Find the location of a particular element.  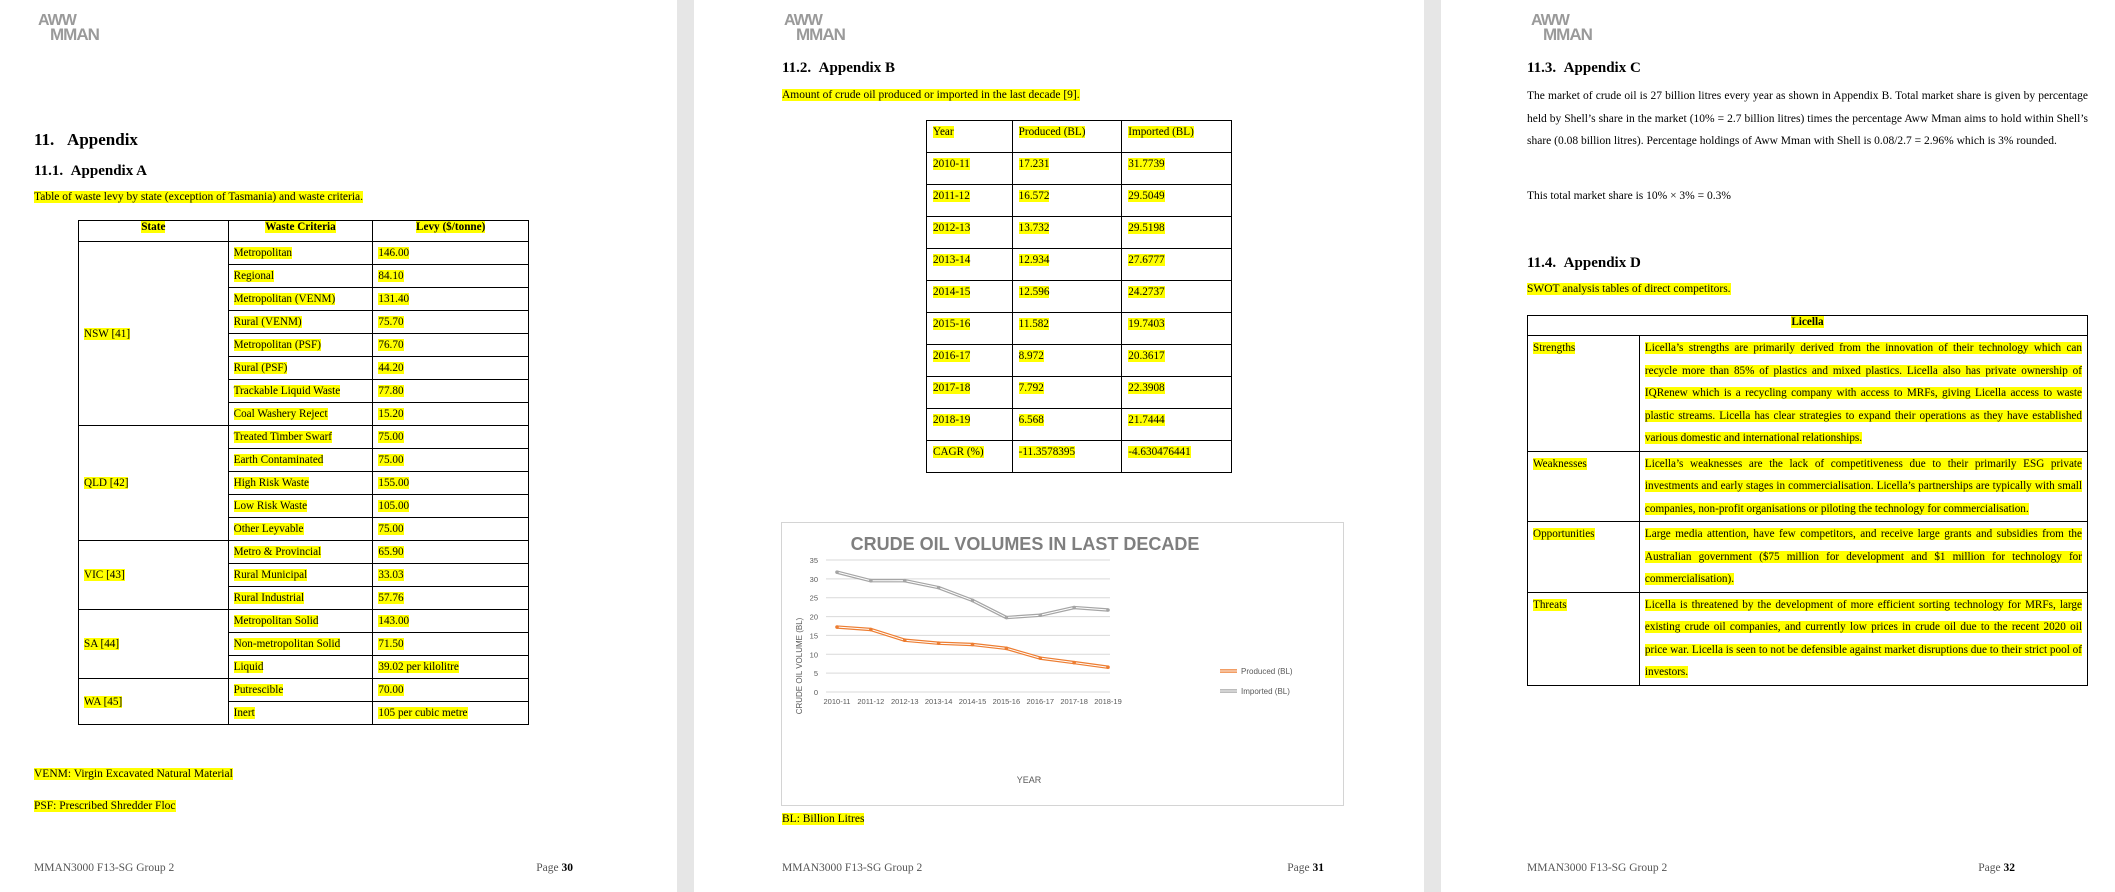

table-row: SA [44] Metropolitan Solid 143.00 is located at coordinates (303, 644).